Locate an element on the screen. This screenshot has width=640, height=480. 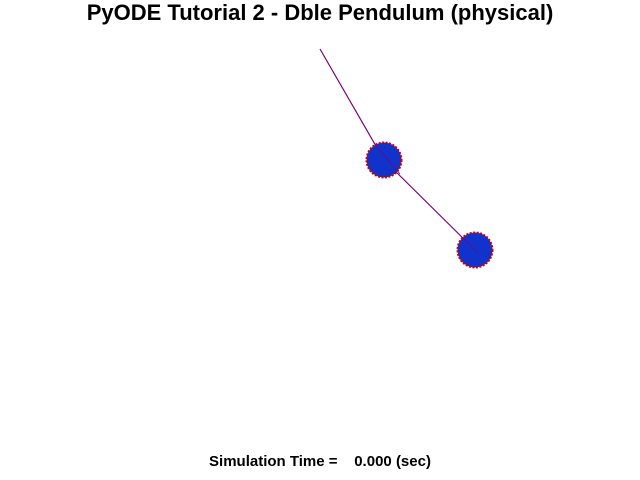
simulation-time-value: 0.000 is located at coordinates (373, 461).